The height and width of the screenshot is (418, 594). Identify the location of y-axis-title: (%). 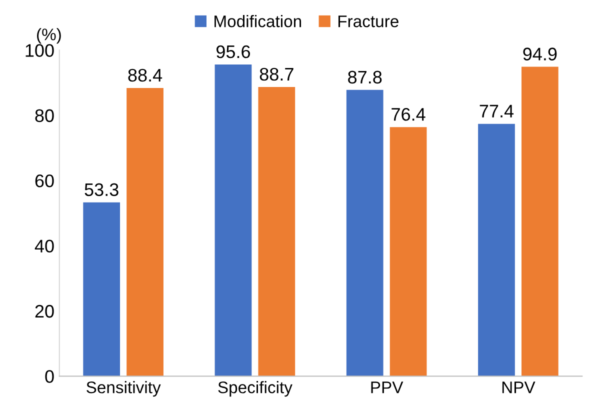
(49, 36).